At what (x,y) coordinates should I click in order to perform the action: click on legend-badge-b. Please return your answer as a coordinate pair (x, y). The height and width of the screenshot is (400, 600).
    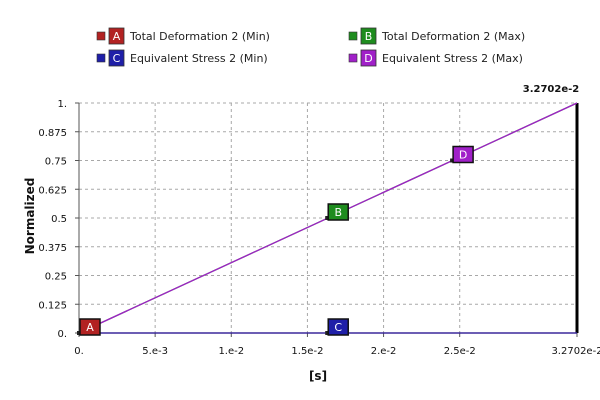
    Looking at the image, I should click on (368, 36).